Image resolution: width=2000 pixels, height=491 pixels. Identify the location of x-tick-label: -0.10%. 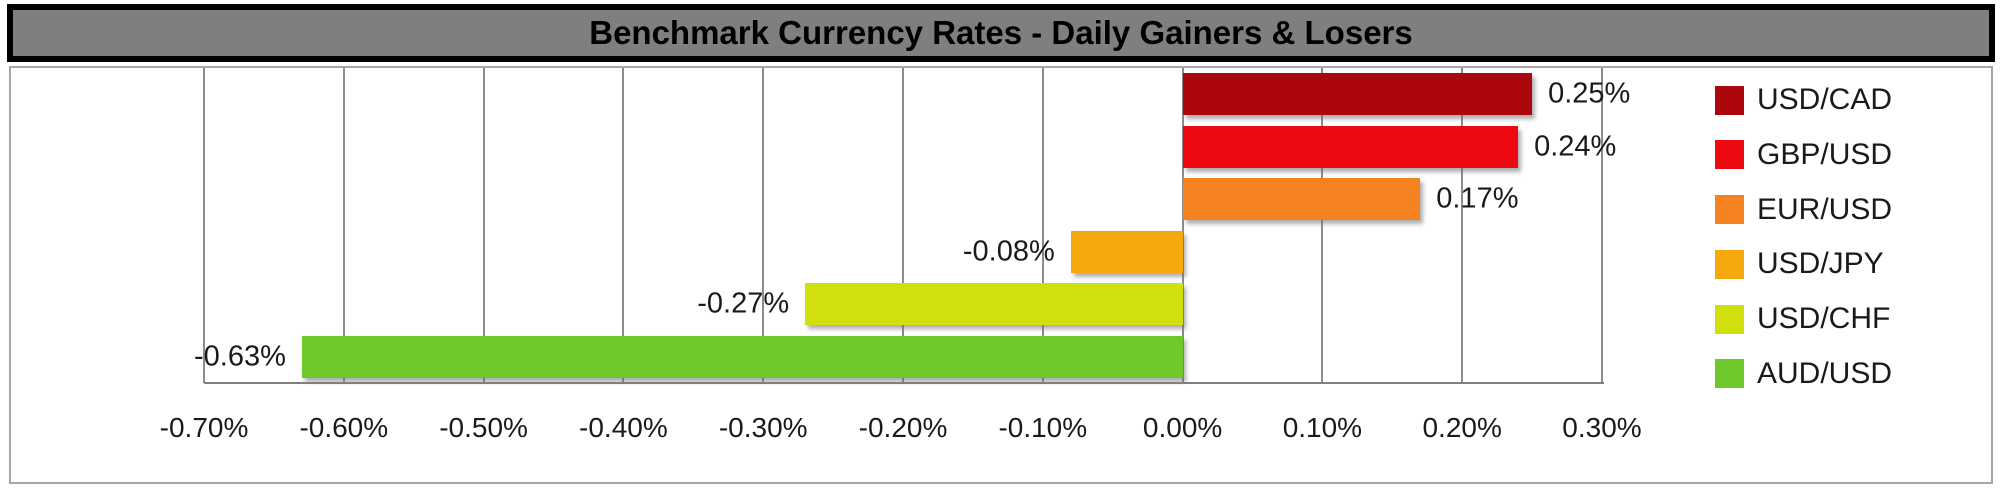
(1043, 427).